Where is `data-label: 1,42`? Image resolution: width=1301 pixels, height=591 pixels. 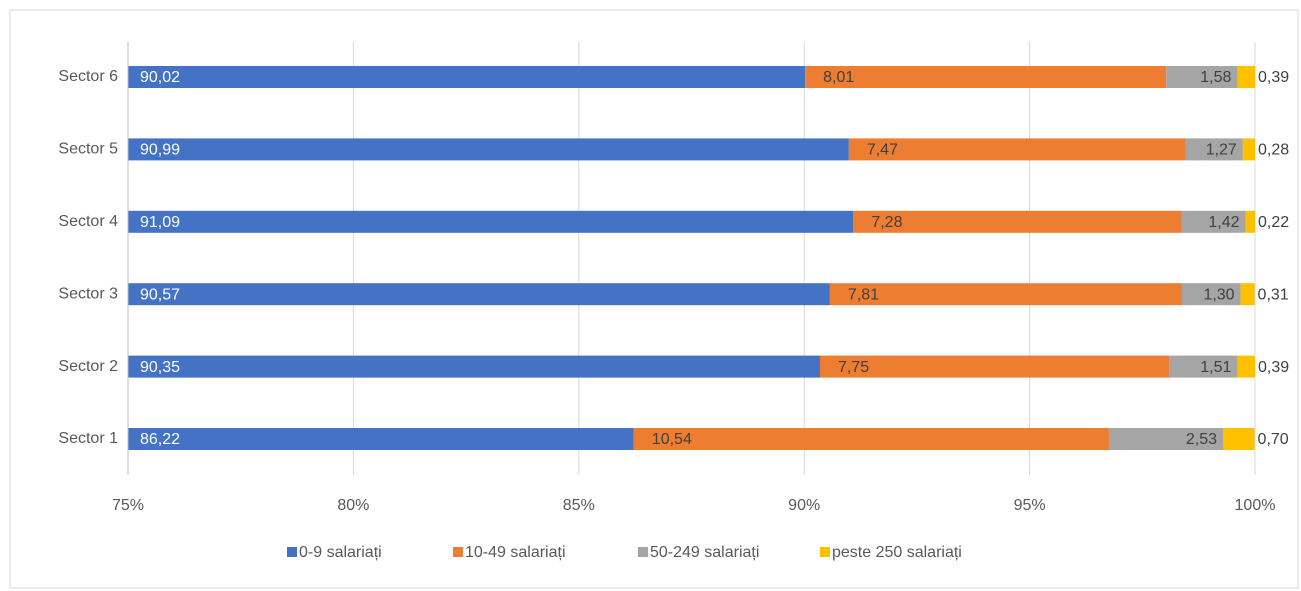
data-label: 1,42 is located at coordinates (1223, 222).